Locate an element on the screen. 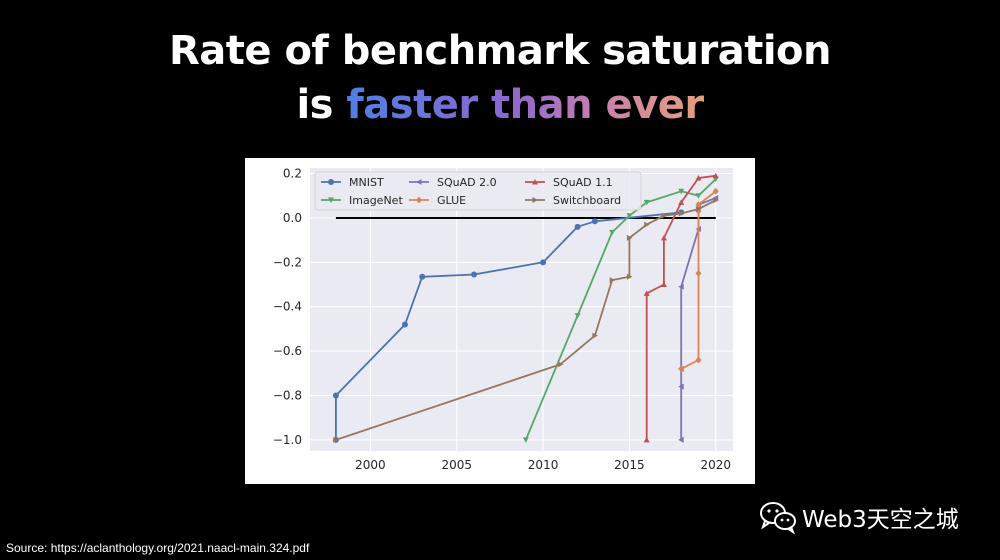  series-glue is located at coordinates (698, 280).